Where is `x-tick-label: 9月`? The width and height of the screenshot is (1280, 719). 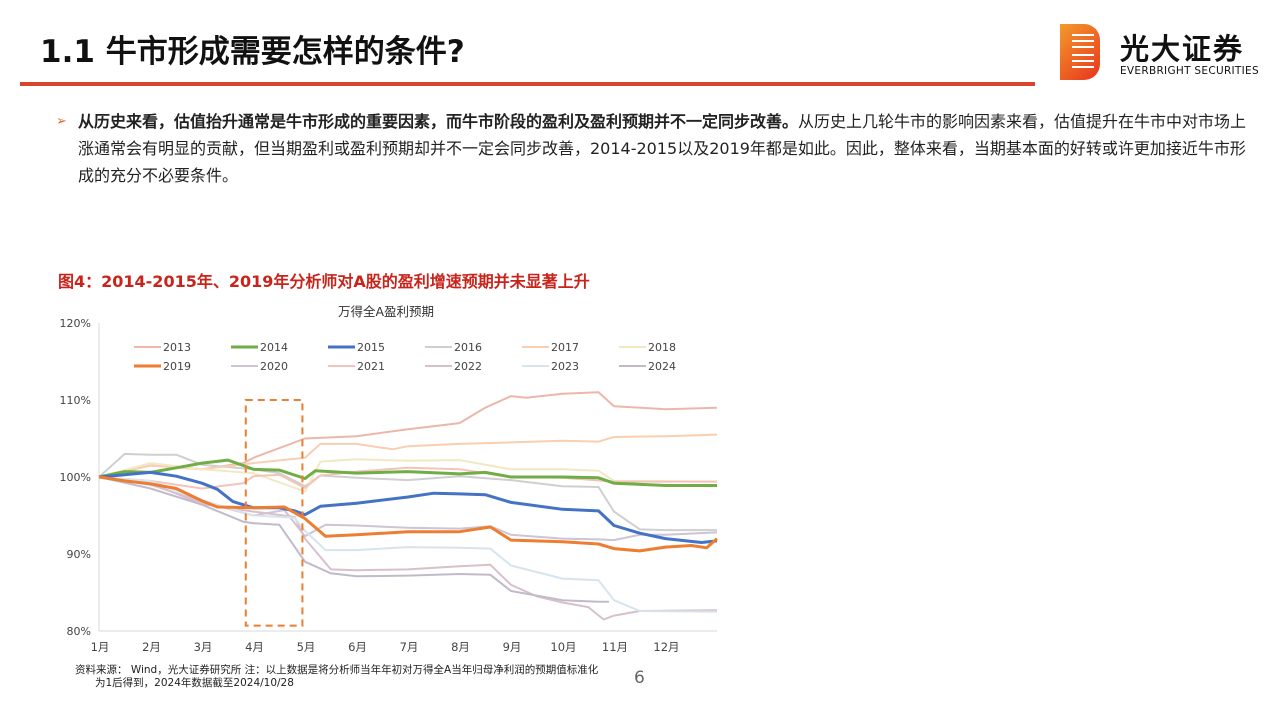 x-tick-label: 9月 is located at coordinates (512, 647).